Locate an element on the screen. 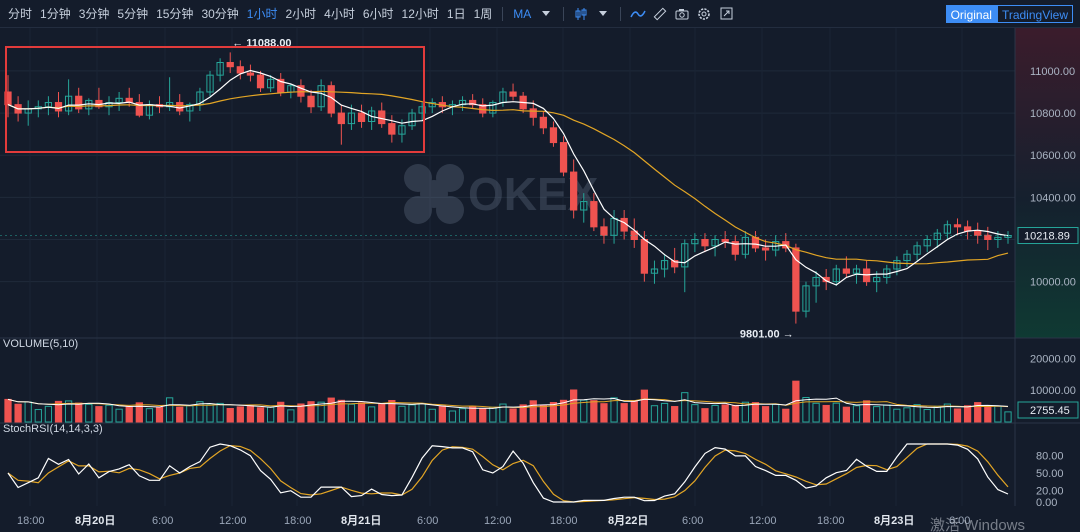 This screenshot has width=1080, height=532. timeframe-2: 3分钟 is located at coordinates (94, 13).